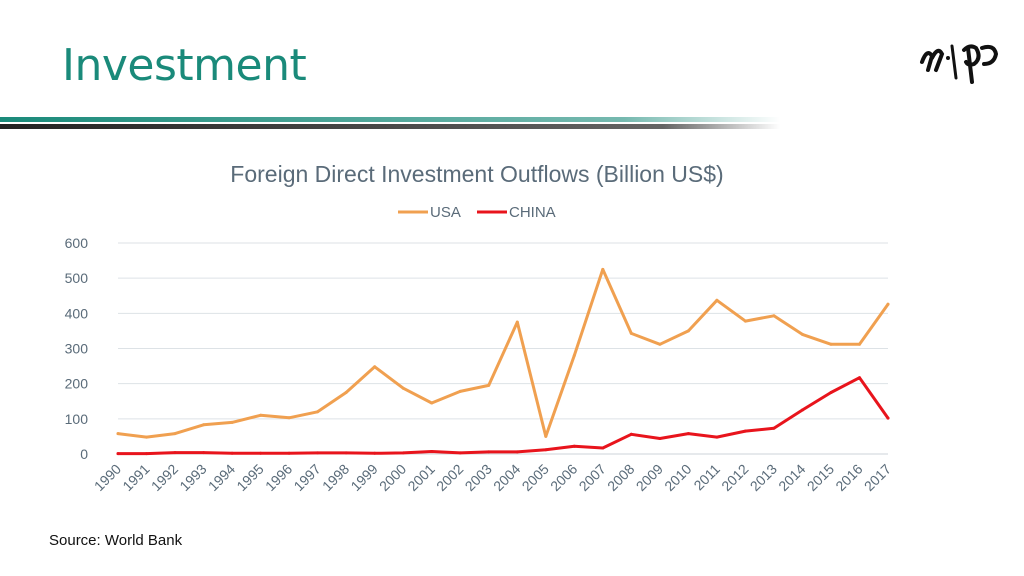  What do you see at coordinates (445, 212) in the screenshot?
I see `legend-label-usa: USA` at bounding box center [445, 212].